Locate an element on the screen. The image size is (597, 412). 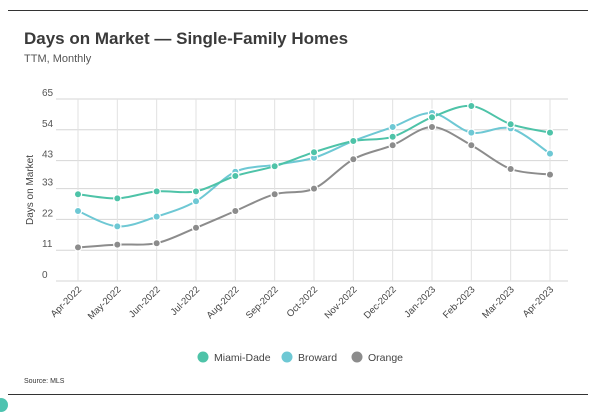
x-tick-label: Mar-2023 is located at coordinates (498, 302).